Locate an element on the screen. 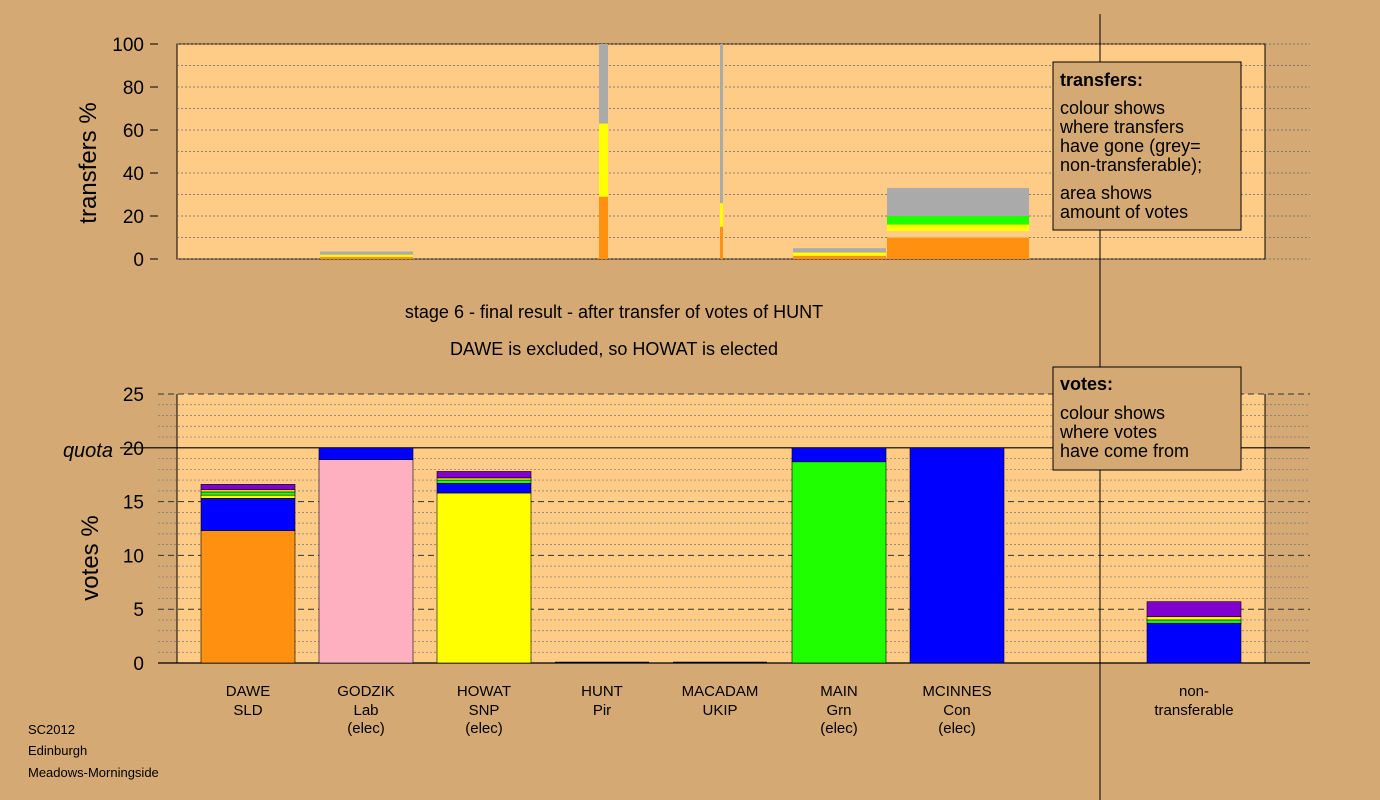 The width and height of the screenshot is (1380, 800). footer-council: Edinburgh is located at coordinates (57, 750).